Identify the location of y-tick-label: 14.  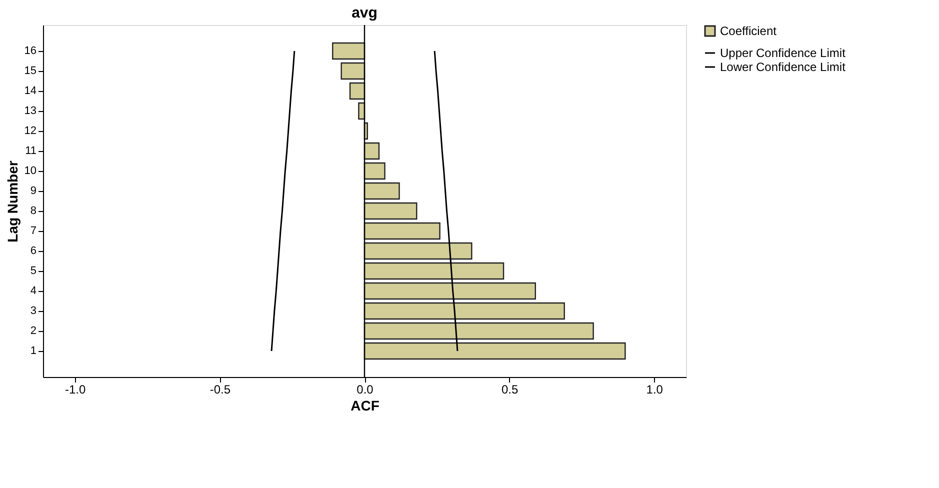
(30, 91).